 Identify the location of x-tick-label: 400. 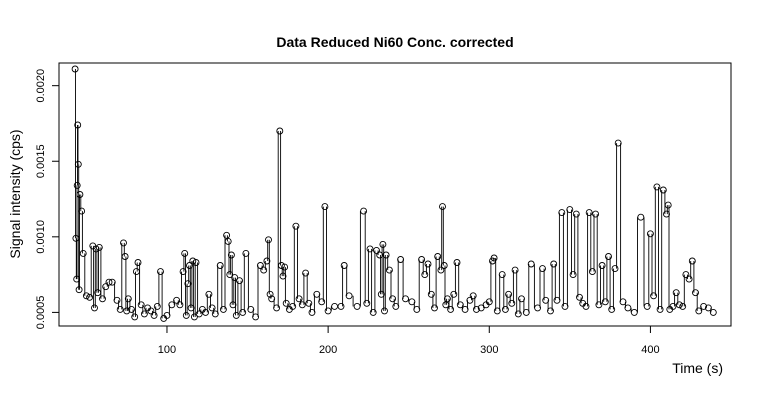
(650, 350).